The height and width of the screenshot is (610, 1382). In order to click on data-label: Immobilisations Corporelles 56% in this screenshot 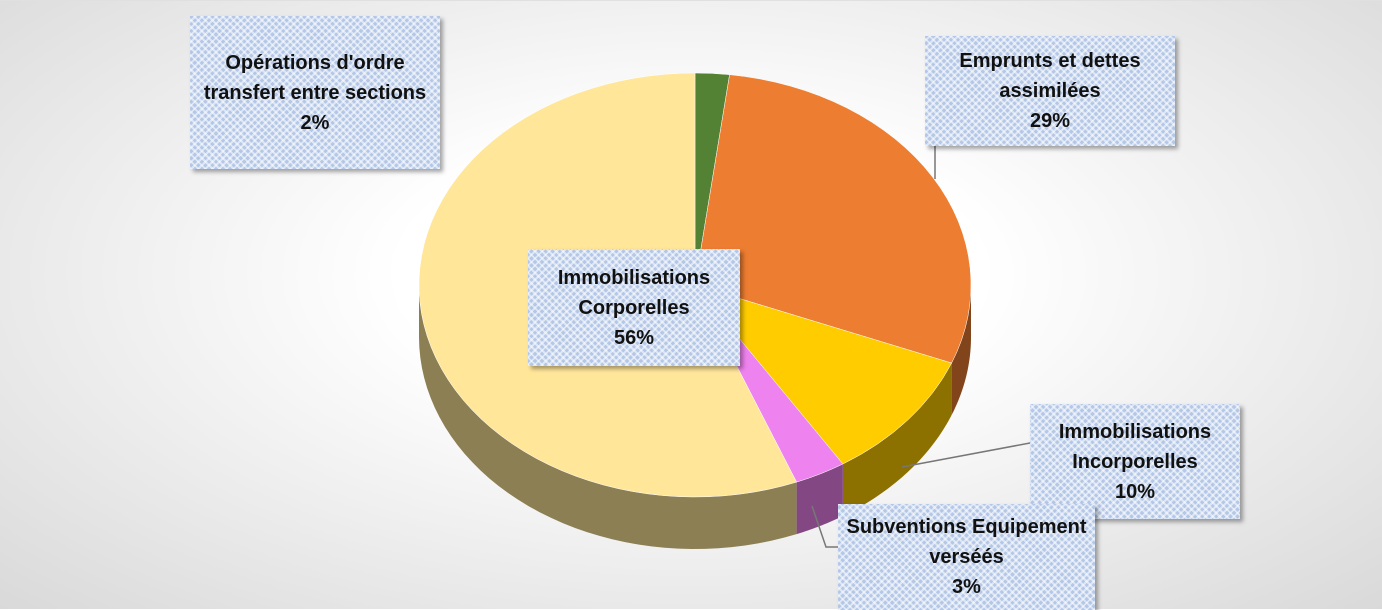, I will do `click(634, 307)`.